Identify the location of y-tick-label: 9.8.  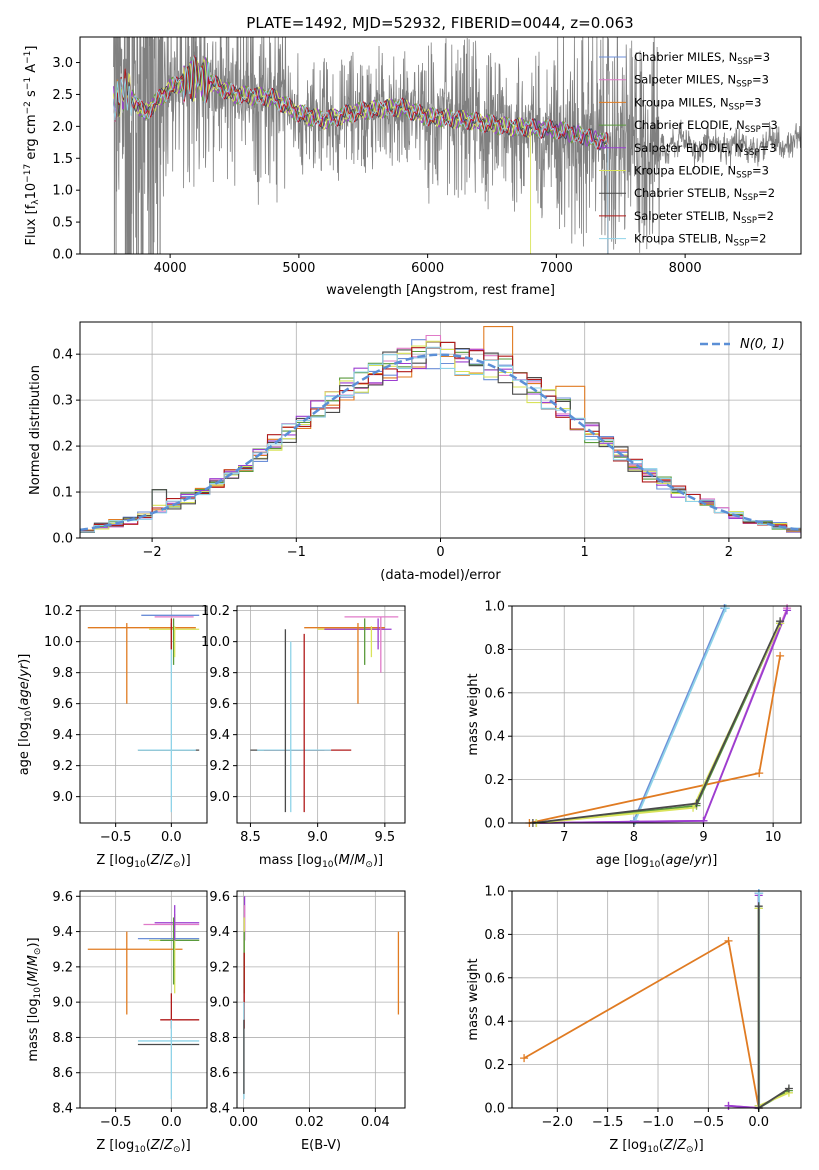
(62, 673).